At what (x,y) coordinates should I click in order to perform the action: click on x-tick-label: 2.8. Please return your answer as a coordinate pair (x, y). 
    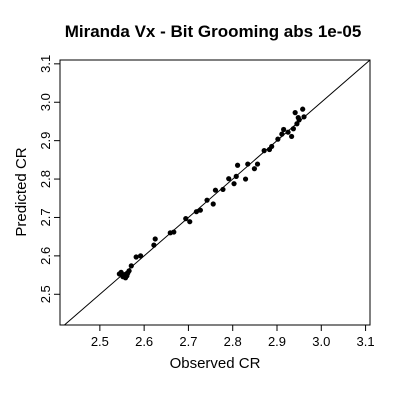
    Looking at the image, I should click on (233, 341).